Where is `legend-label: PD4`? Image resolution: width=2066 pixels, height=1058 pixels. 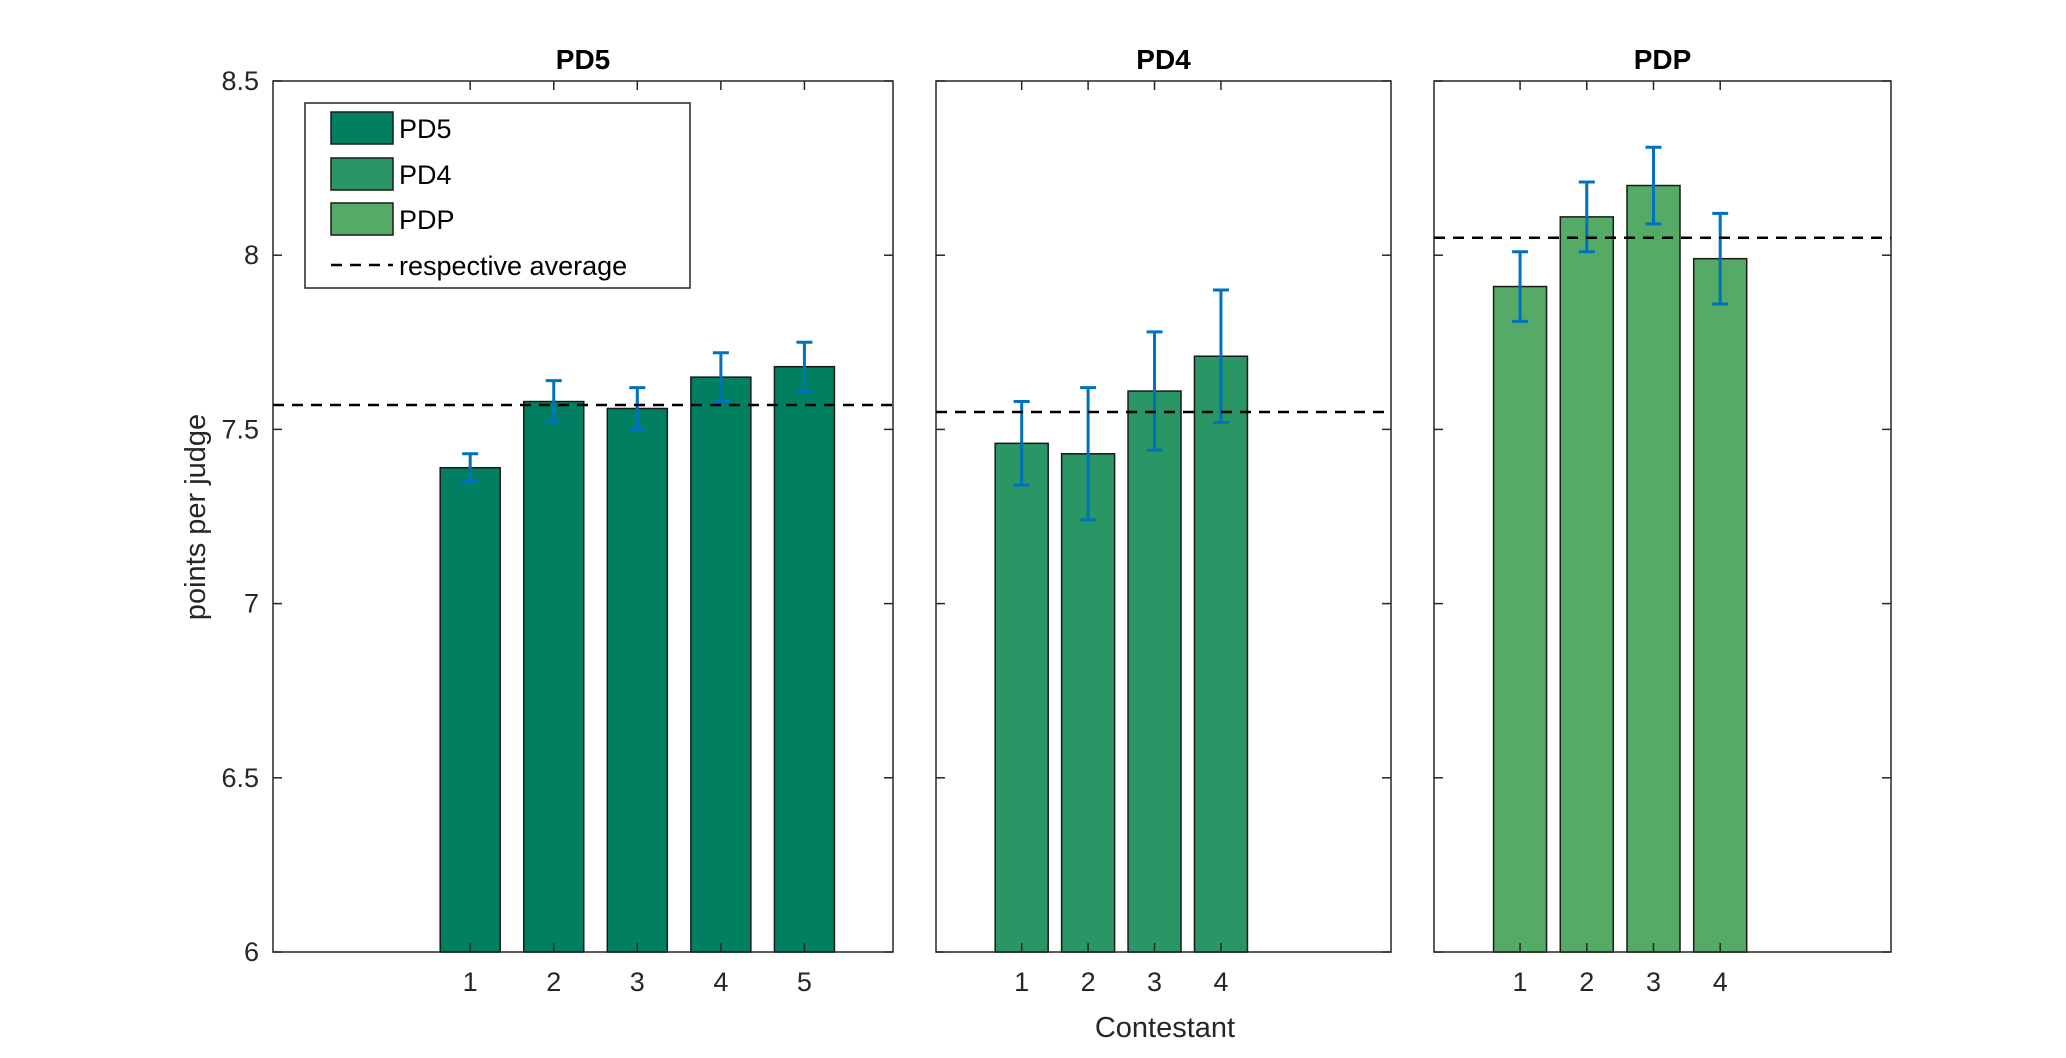
legend-label: PD4 is located at coordinates (425, 175).